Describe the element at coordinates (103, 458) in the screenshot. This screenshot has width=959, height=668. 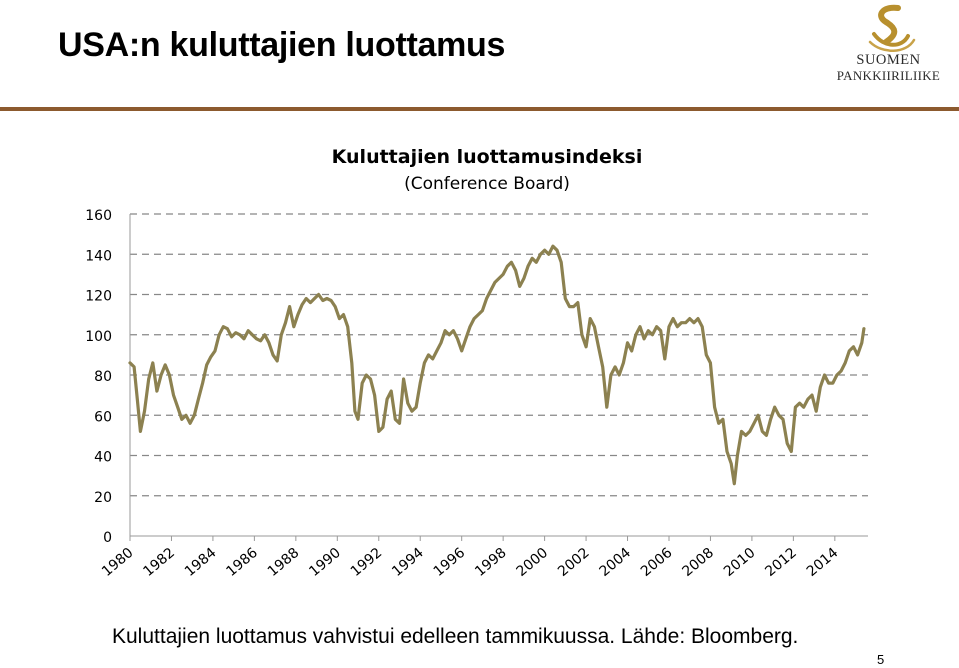
I see `y-tick-label: 40` at that location.